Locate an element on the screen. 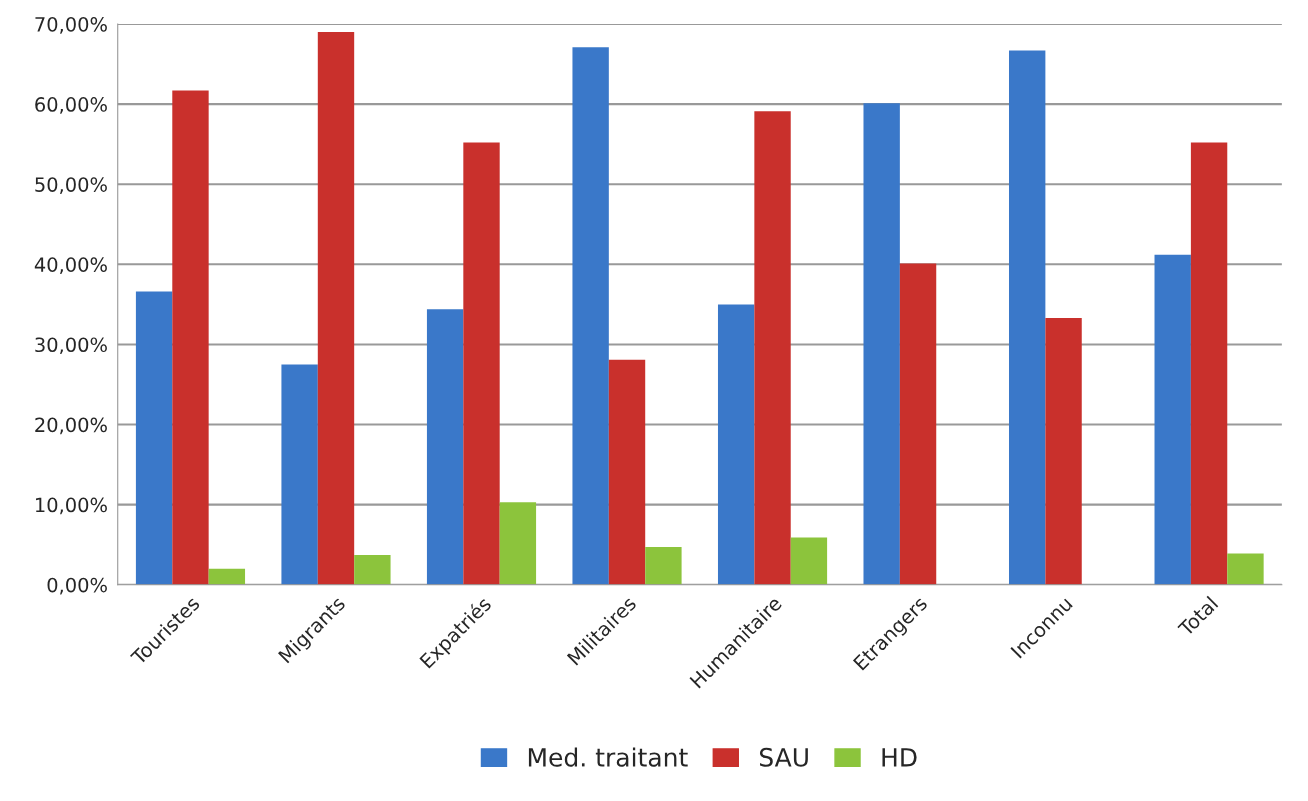  y-tick-label: 50,00% is located at coordinates (71, 185).